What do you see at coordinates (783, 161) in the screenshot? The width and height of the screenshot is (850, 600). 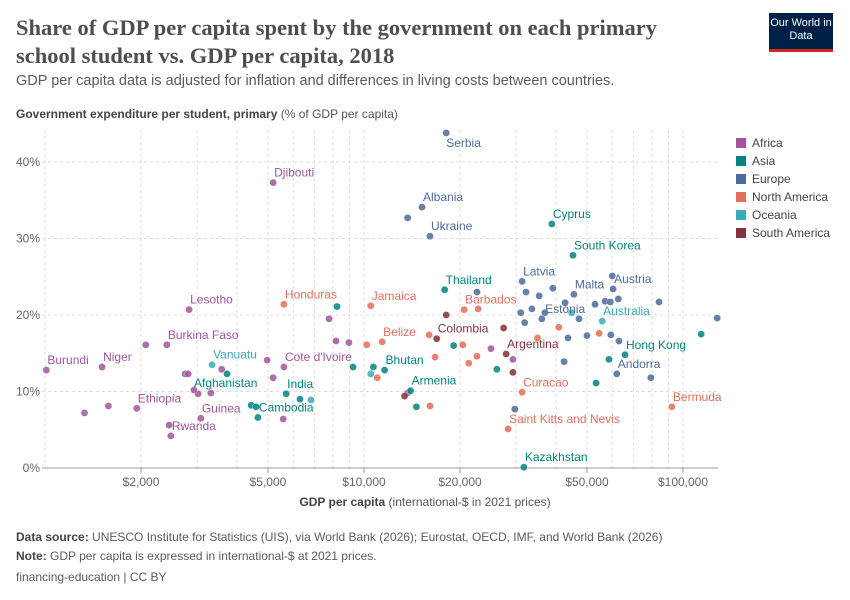 I see `legend-item-asia: Asia` at bounding box center [783, 161].